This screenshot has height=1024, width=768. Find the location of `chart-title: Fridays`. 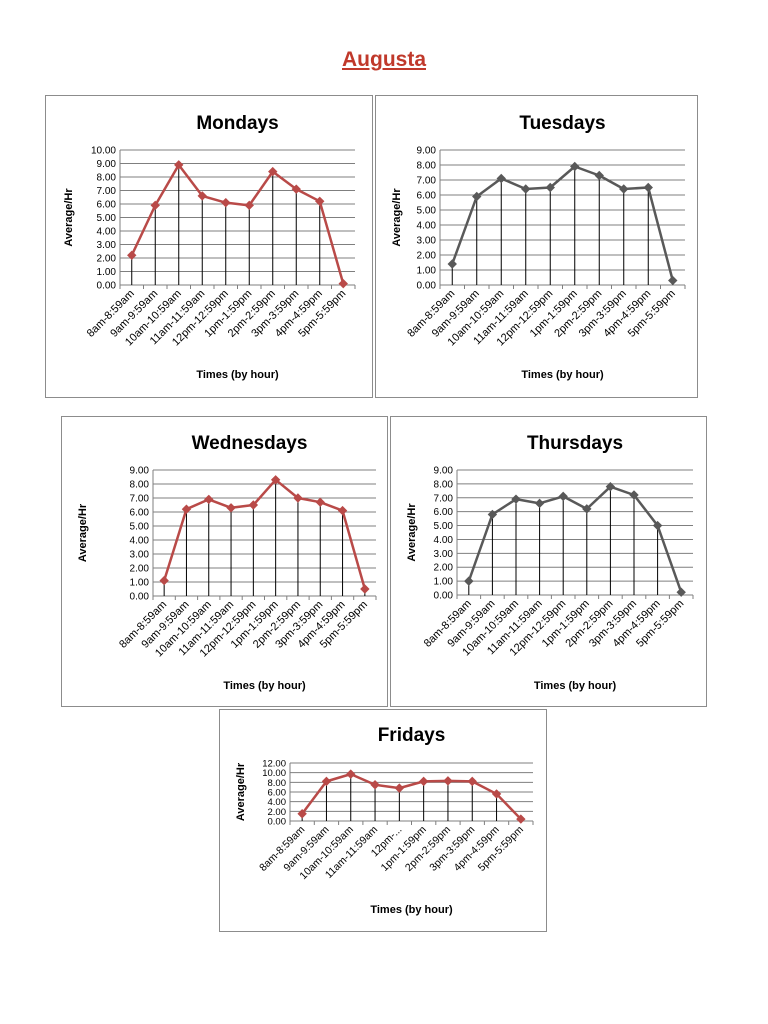

chart-title: Fridays is located at coordinates (412, 735).